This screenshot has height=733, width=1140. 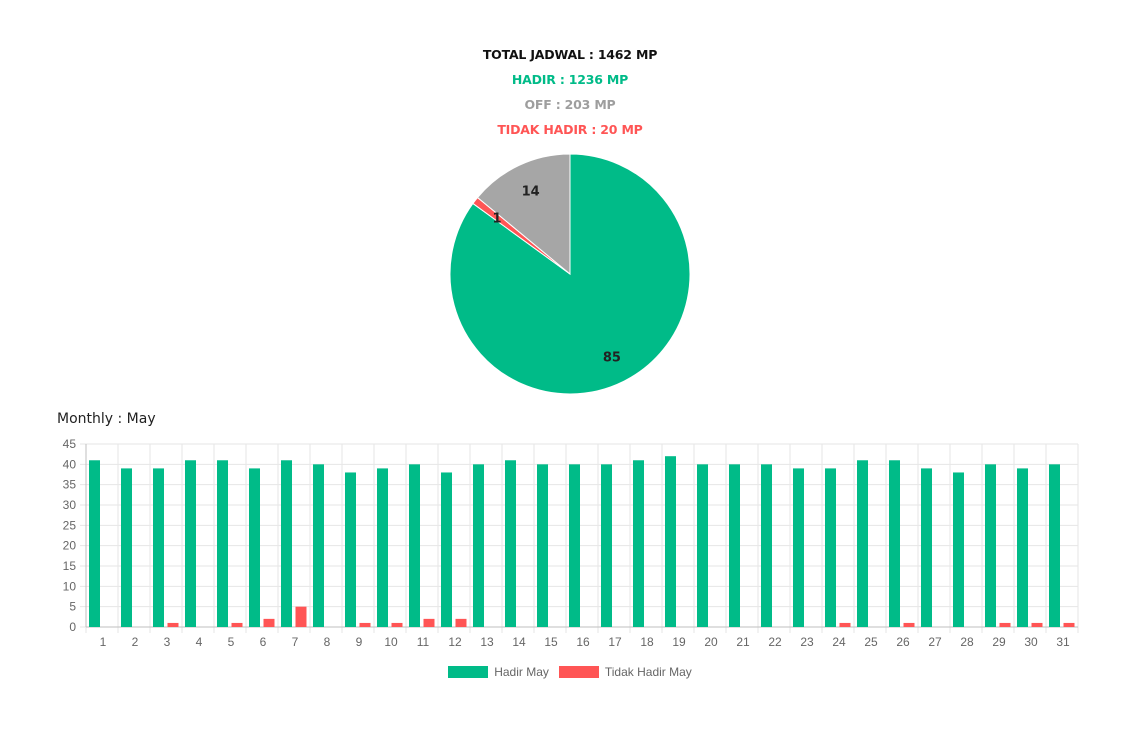 I want to click on y-tick-label: 5, so click(x=72, y=607).